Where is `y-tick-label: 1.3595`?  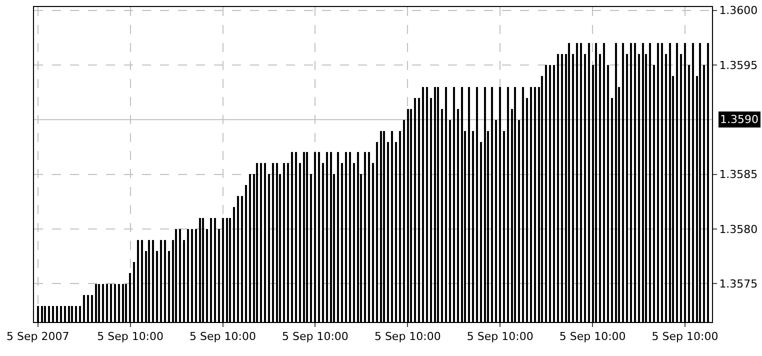 y-tick-label: 1.3595 is located at coordinates (738, 65).